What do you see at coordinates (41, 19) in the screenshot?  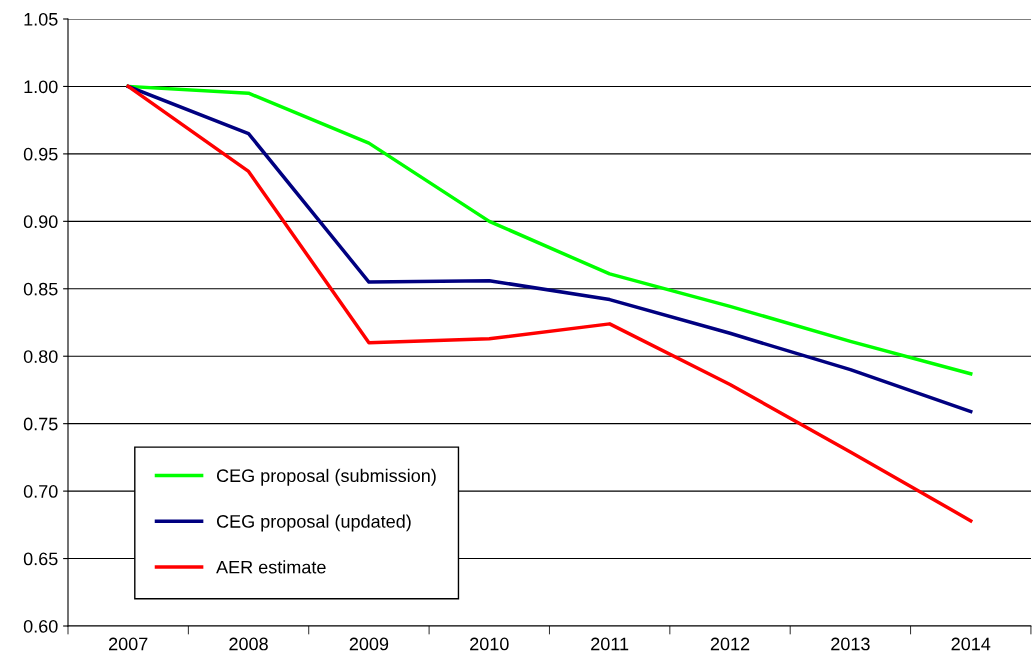 I see `y-tick-label: 1.05` at bounding box center [41, 19].